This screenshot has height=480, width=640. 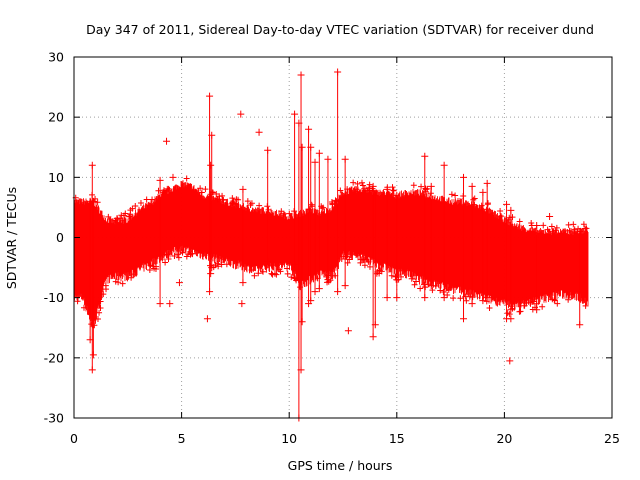 I want to click on x-tick-label: 5, so click(x=182, y=438).